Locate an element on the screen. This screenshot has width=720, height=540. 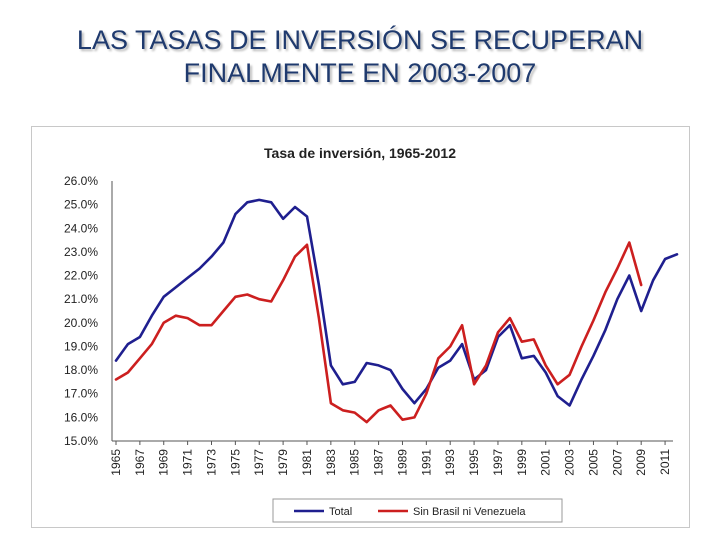
y-tick-label: 18.0% is located at coordinates (81, 370).